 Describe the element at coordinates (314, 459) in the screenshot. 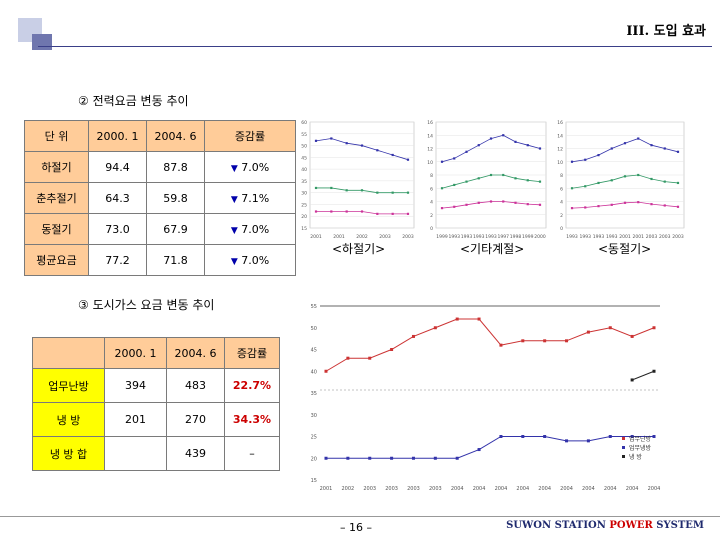

I see `y-tick-label: 20` at that location.